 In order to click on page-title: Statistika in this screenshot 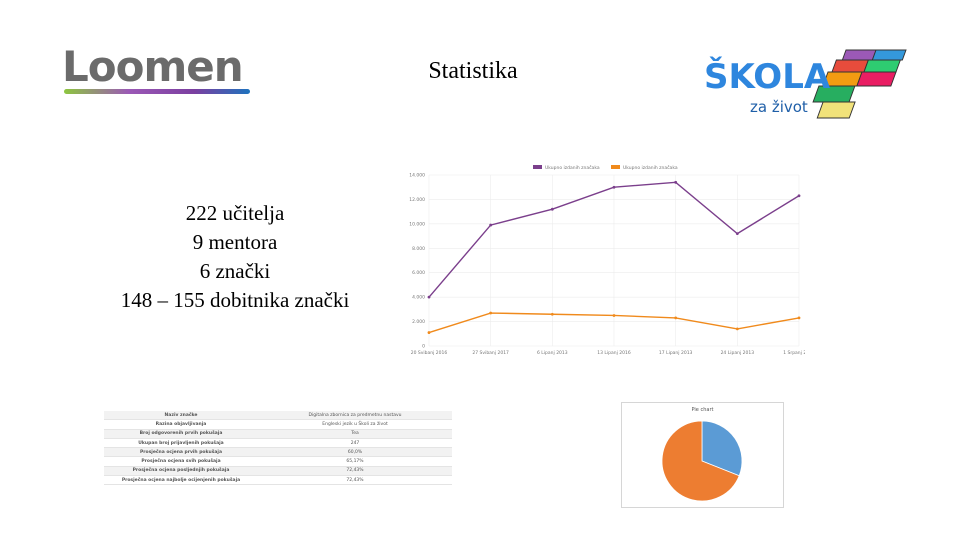, I will do `click(473, 71)`.